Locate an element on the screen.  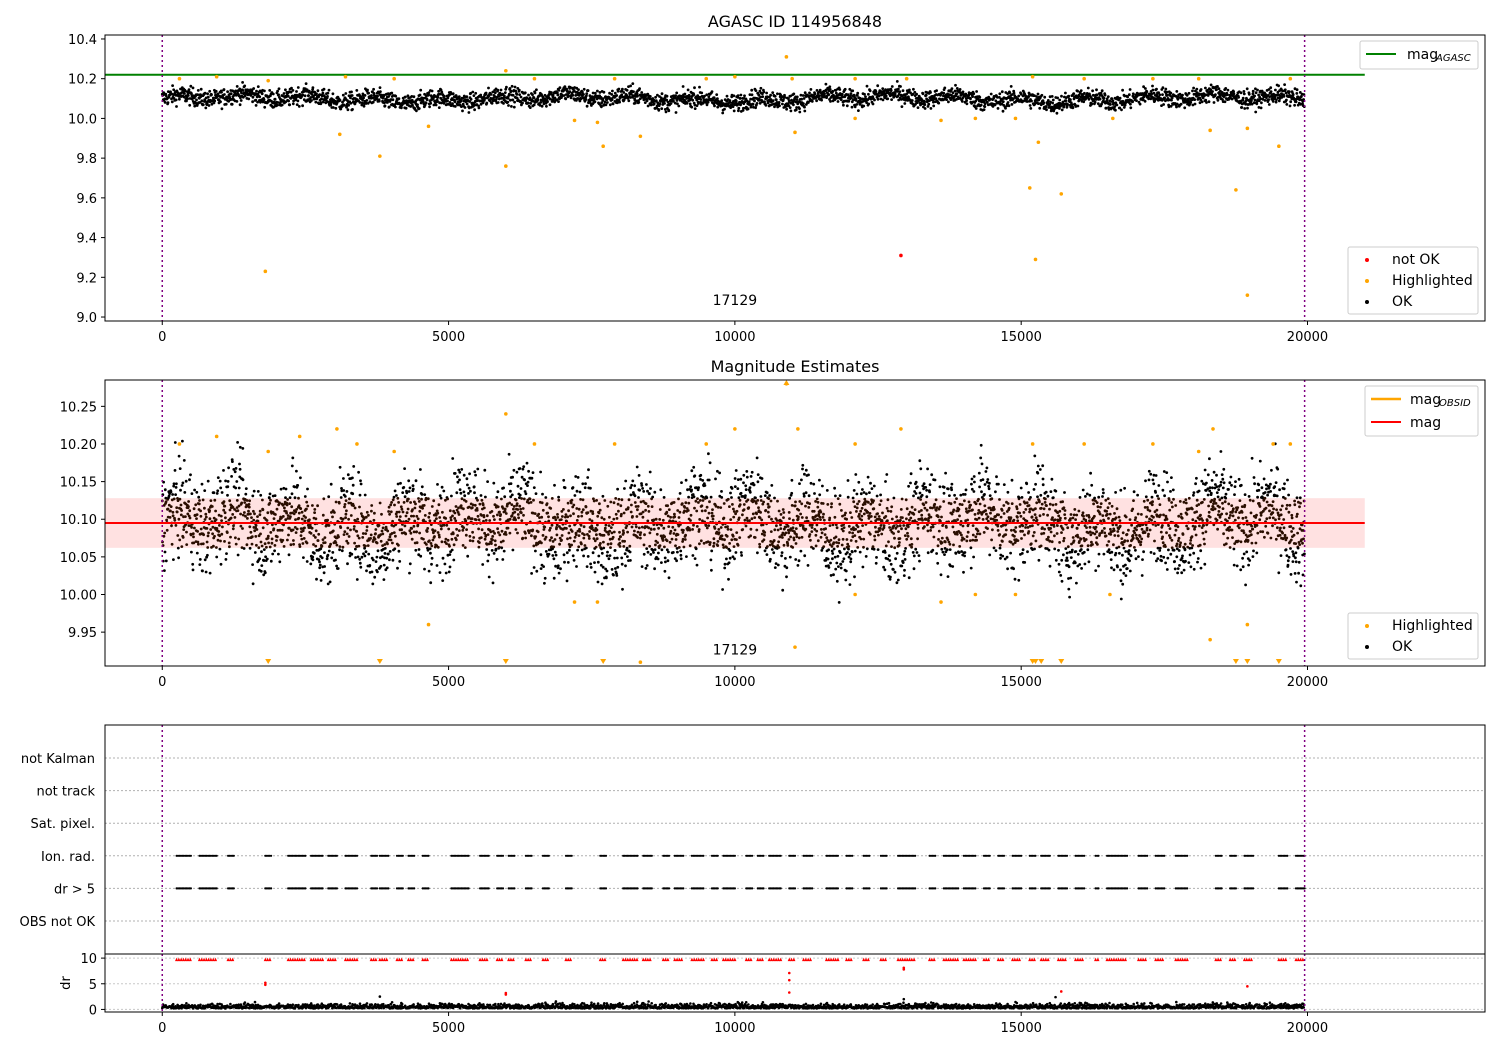
legend-marker-highlighted is located at coordinates (1367, 281).